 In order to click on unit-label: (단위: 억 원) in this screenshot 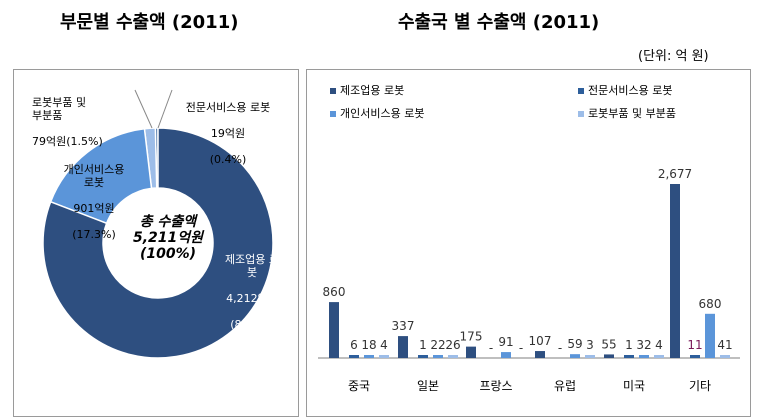, I will do `click(673, 56)`.